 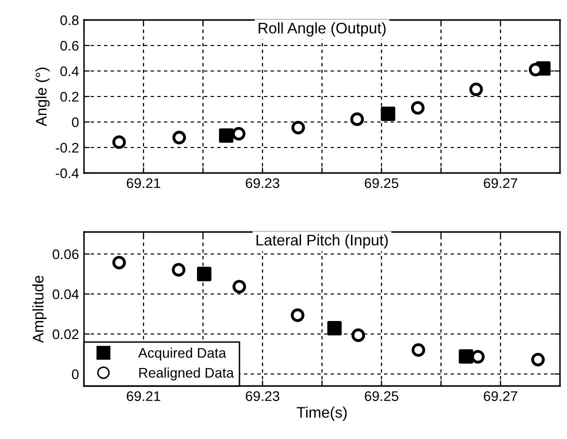 What do you see at coordinates (65, 254) in the screenshot?
I see `y-tick-label: 0.06` at bounding box center [65, 254].